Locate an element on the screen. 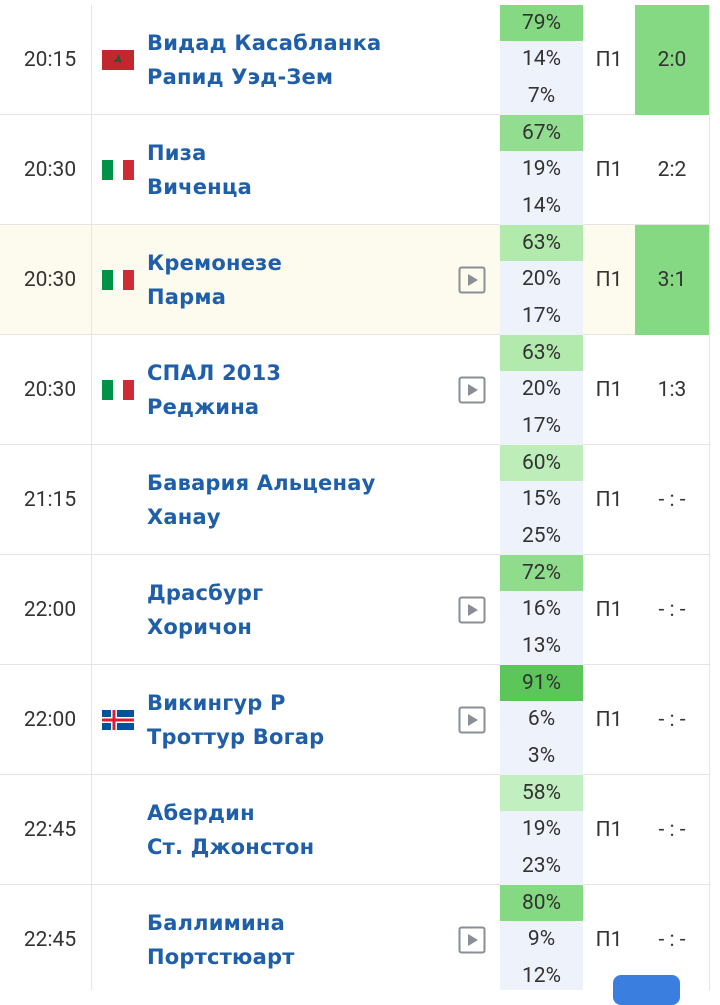 This screenshot has height=1005, width=720. probability: 7% is located at coordinates (541, 96).